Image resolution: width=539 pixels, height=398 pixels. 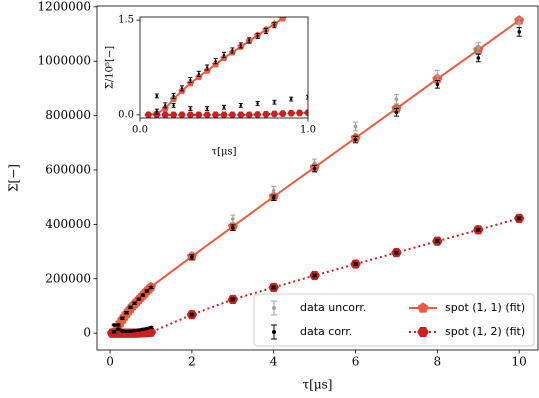 What do you see at coordinates (438, 362) in the screenshot?
I see `x-tick-label: 8` at bounding box center [438, 362].